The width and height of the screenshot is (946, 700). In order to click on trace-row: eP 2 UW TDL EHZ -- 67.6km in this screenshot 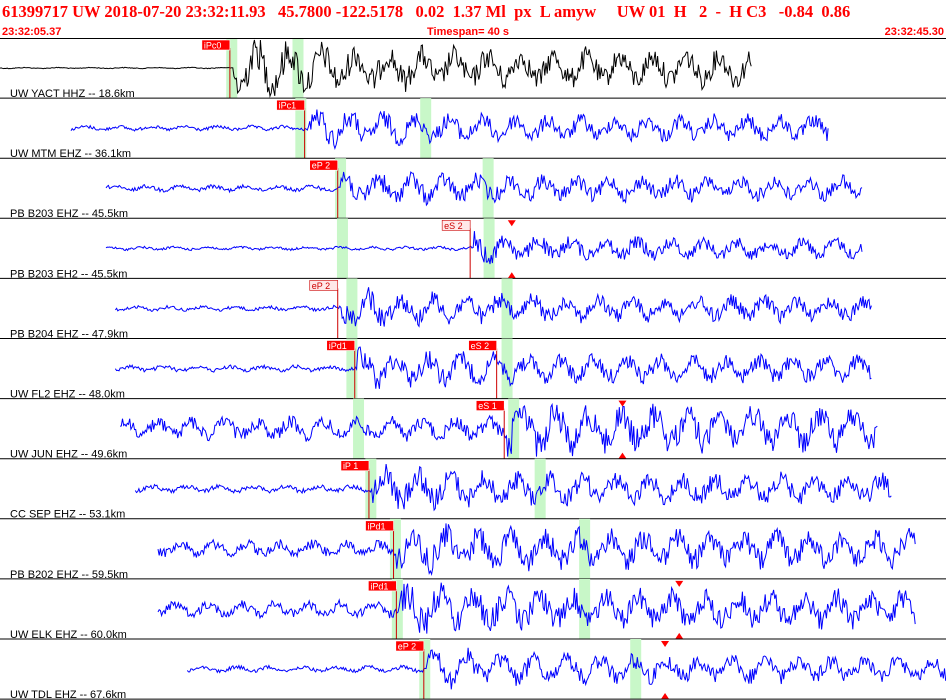, I will do `click(473, 669)`.